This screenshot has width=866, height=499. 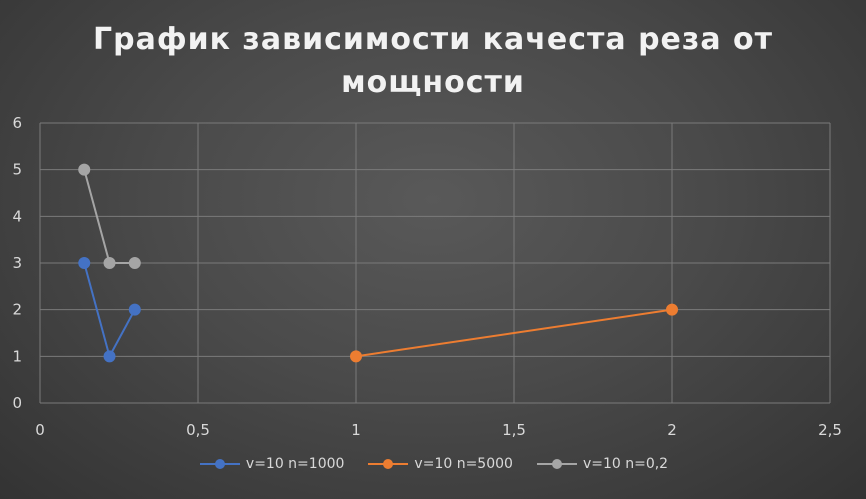 I want to click on legend-label: v=10 n=5000, so click(x=463, y=464).